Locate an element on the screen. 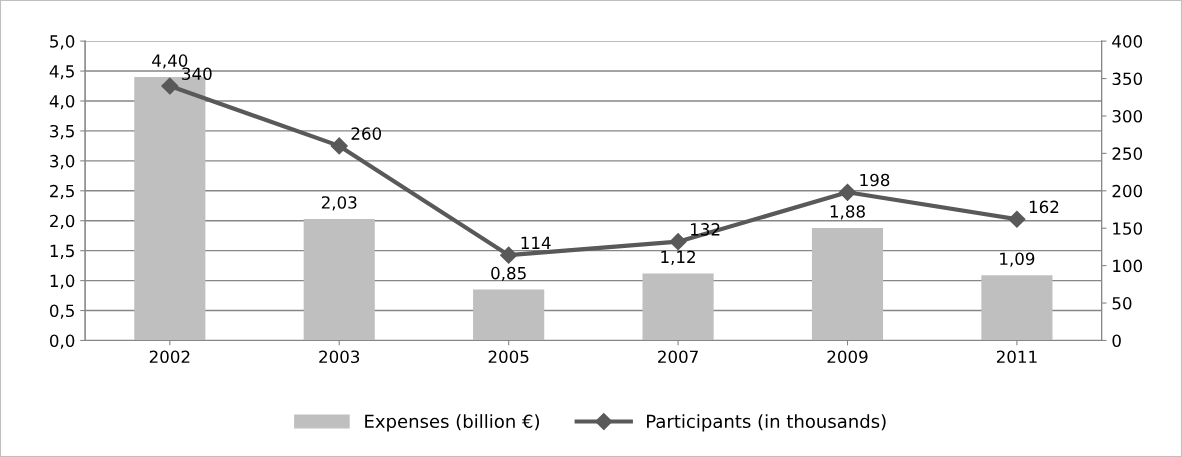 The image size is (1182, 457). y-tick-label: 0,5 is located at coordinates (61, 311).